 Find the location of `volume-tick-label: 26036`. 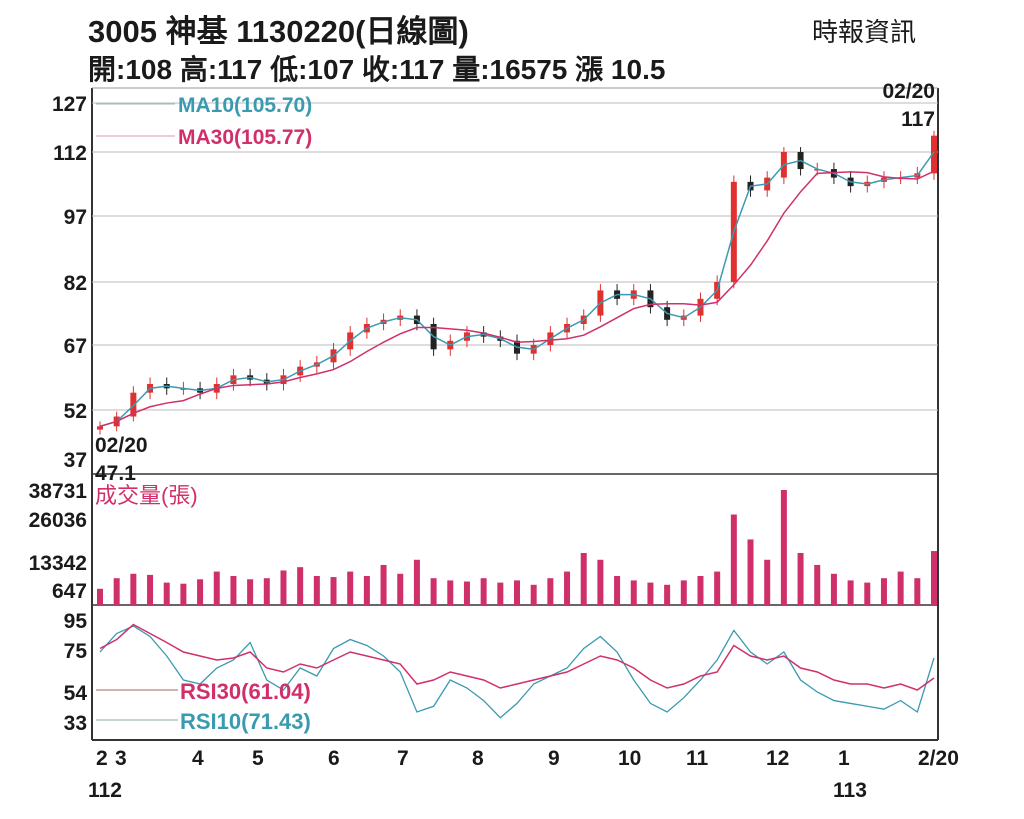

volume-tick-label: 26036 is located at coordinates (58, 520).